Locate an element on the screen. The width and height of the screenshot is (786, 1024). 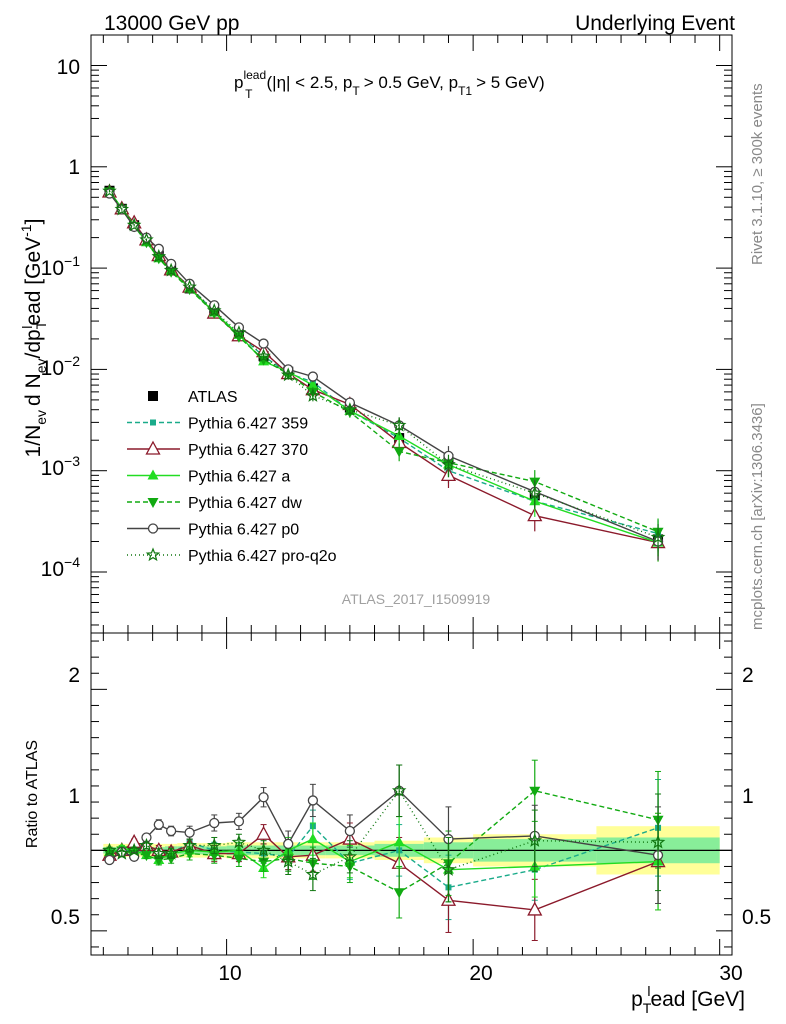
legend-marker-pdw is located at coordinates (153, 503).